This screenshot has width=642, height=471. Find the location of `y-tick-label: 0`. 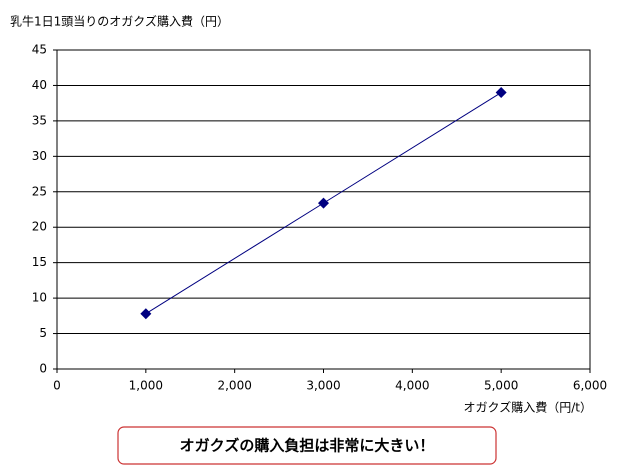

y-tick-label: 0 is located at coordinates (43, 369).